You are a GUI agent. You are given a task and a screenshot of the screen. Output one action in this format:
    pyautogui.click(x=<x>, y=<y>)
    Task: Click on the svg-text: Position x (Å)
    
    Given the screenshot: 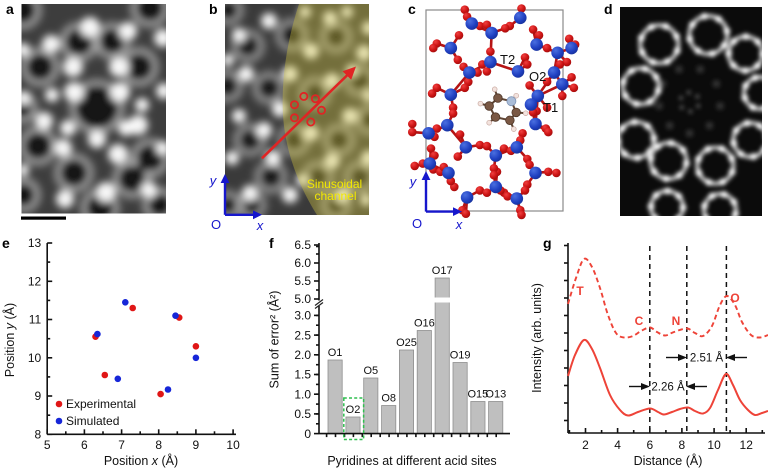 What is the action you would take?
    pyautogui.click(x=141, y=460)
    